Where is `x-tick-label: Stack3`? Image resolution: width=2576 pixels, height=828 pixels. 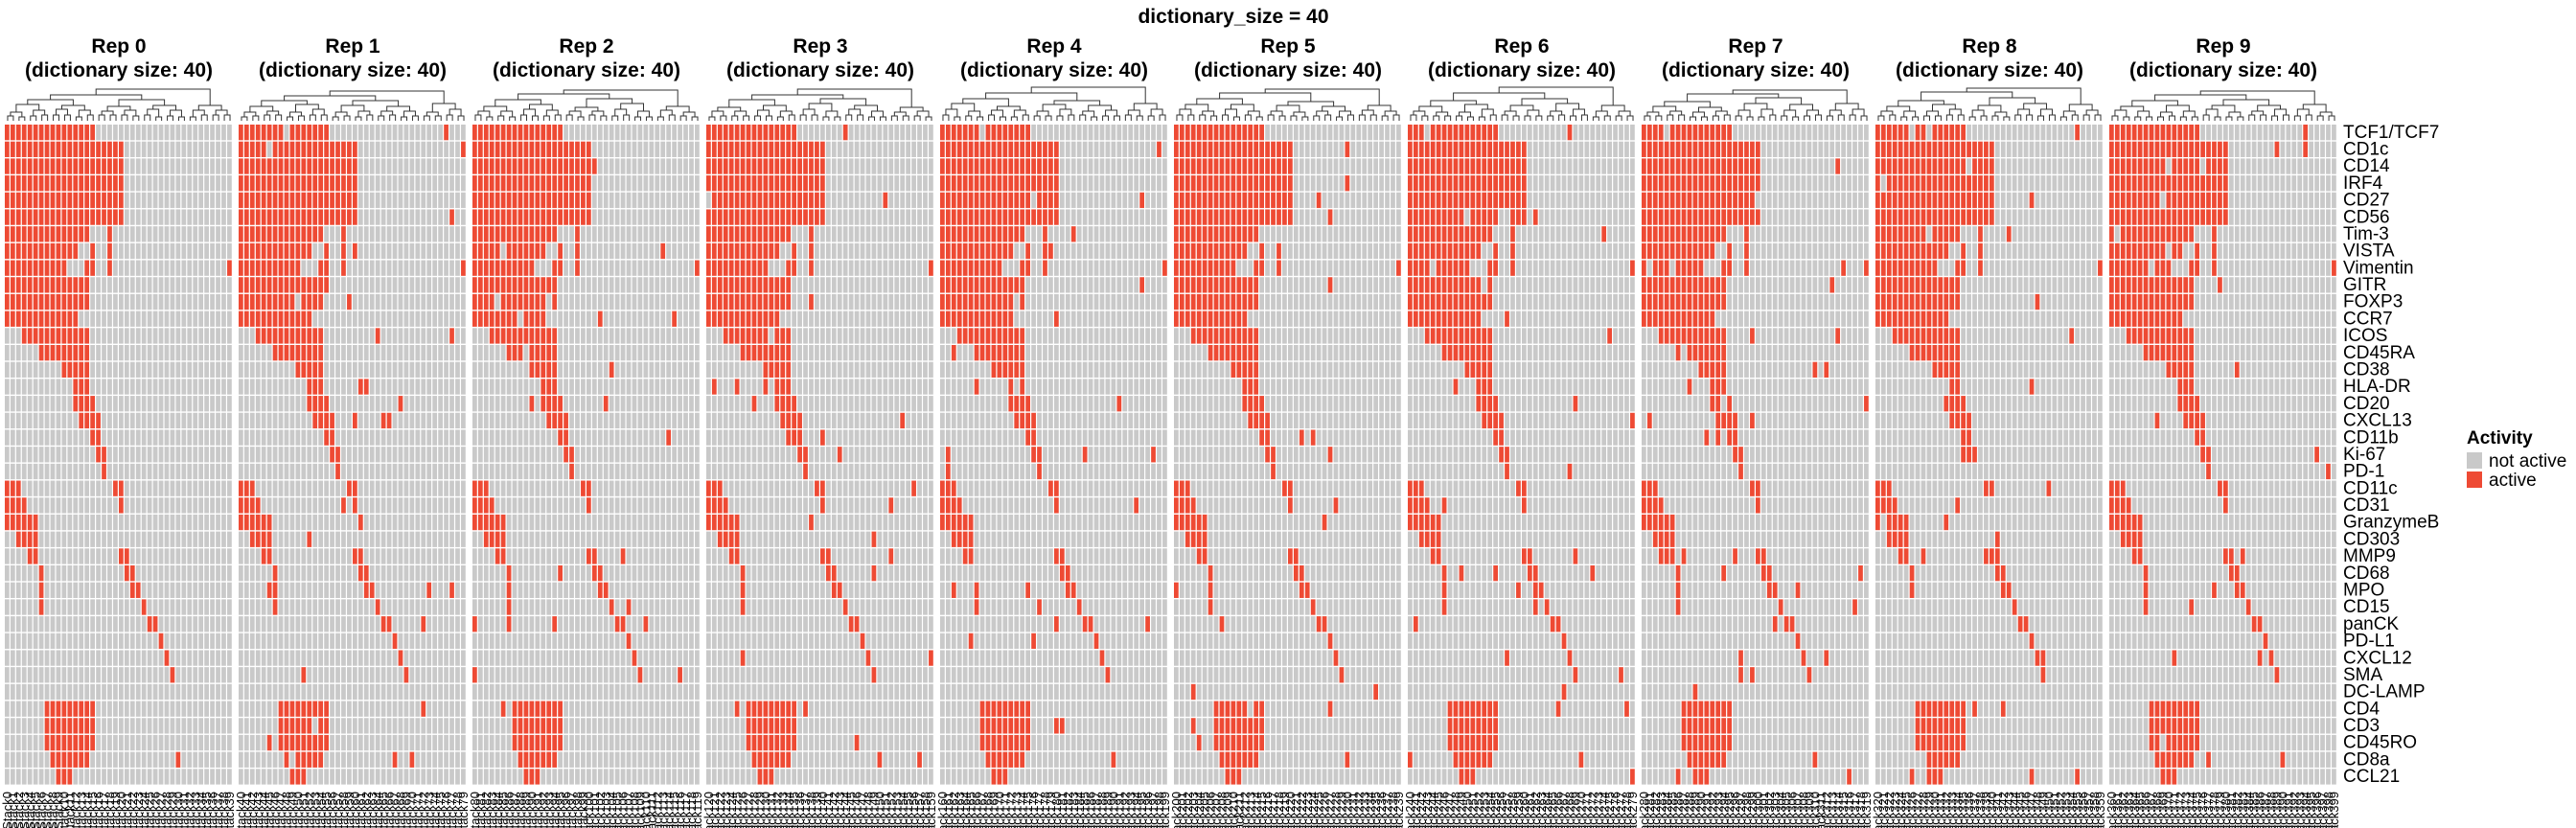
x-tick-label: Stack3 is located at coordinates (24, 810).